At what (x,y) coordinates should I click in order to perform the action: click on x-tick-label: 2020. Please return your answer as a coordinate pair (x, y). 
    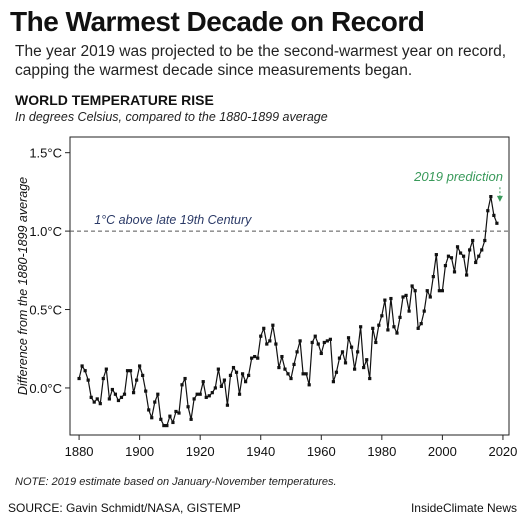
    Looking at the image, I should click on (502, 451).